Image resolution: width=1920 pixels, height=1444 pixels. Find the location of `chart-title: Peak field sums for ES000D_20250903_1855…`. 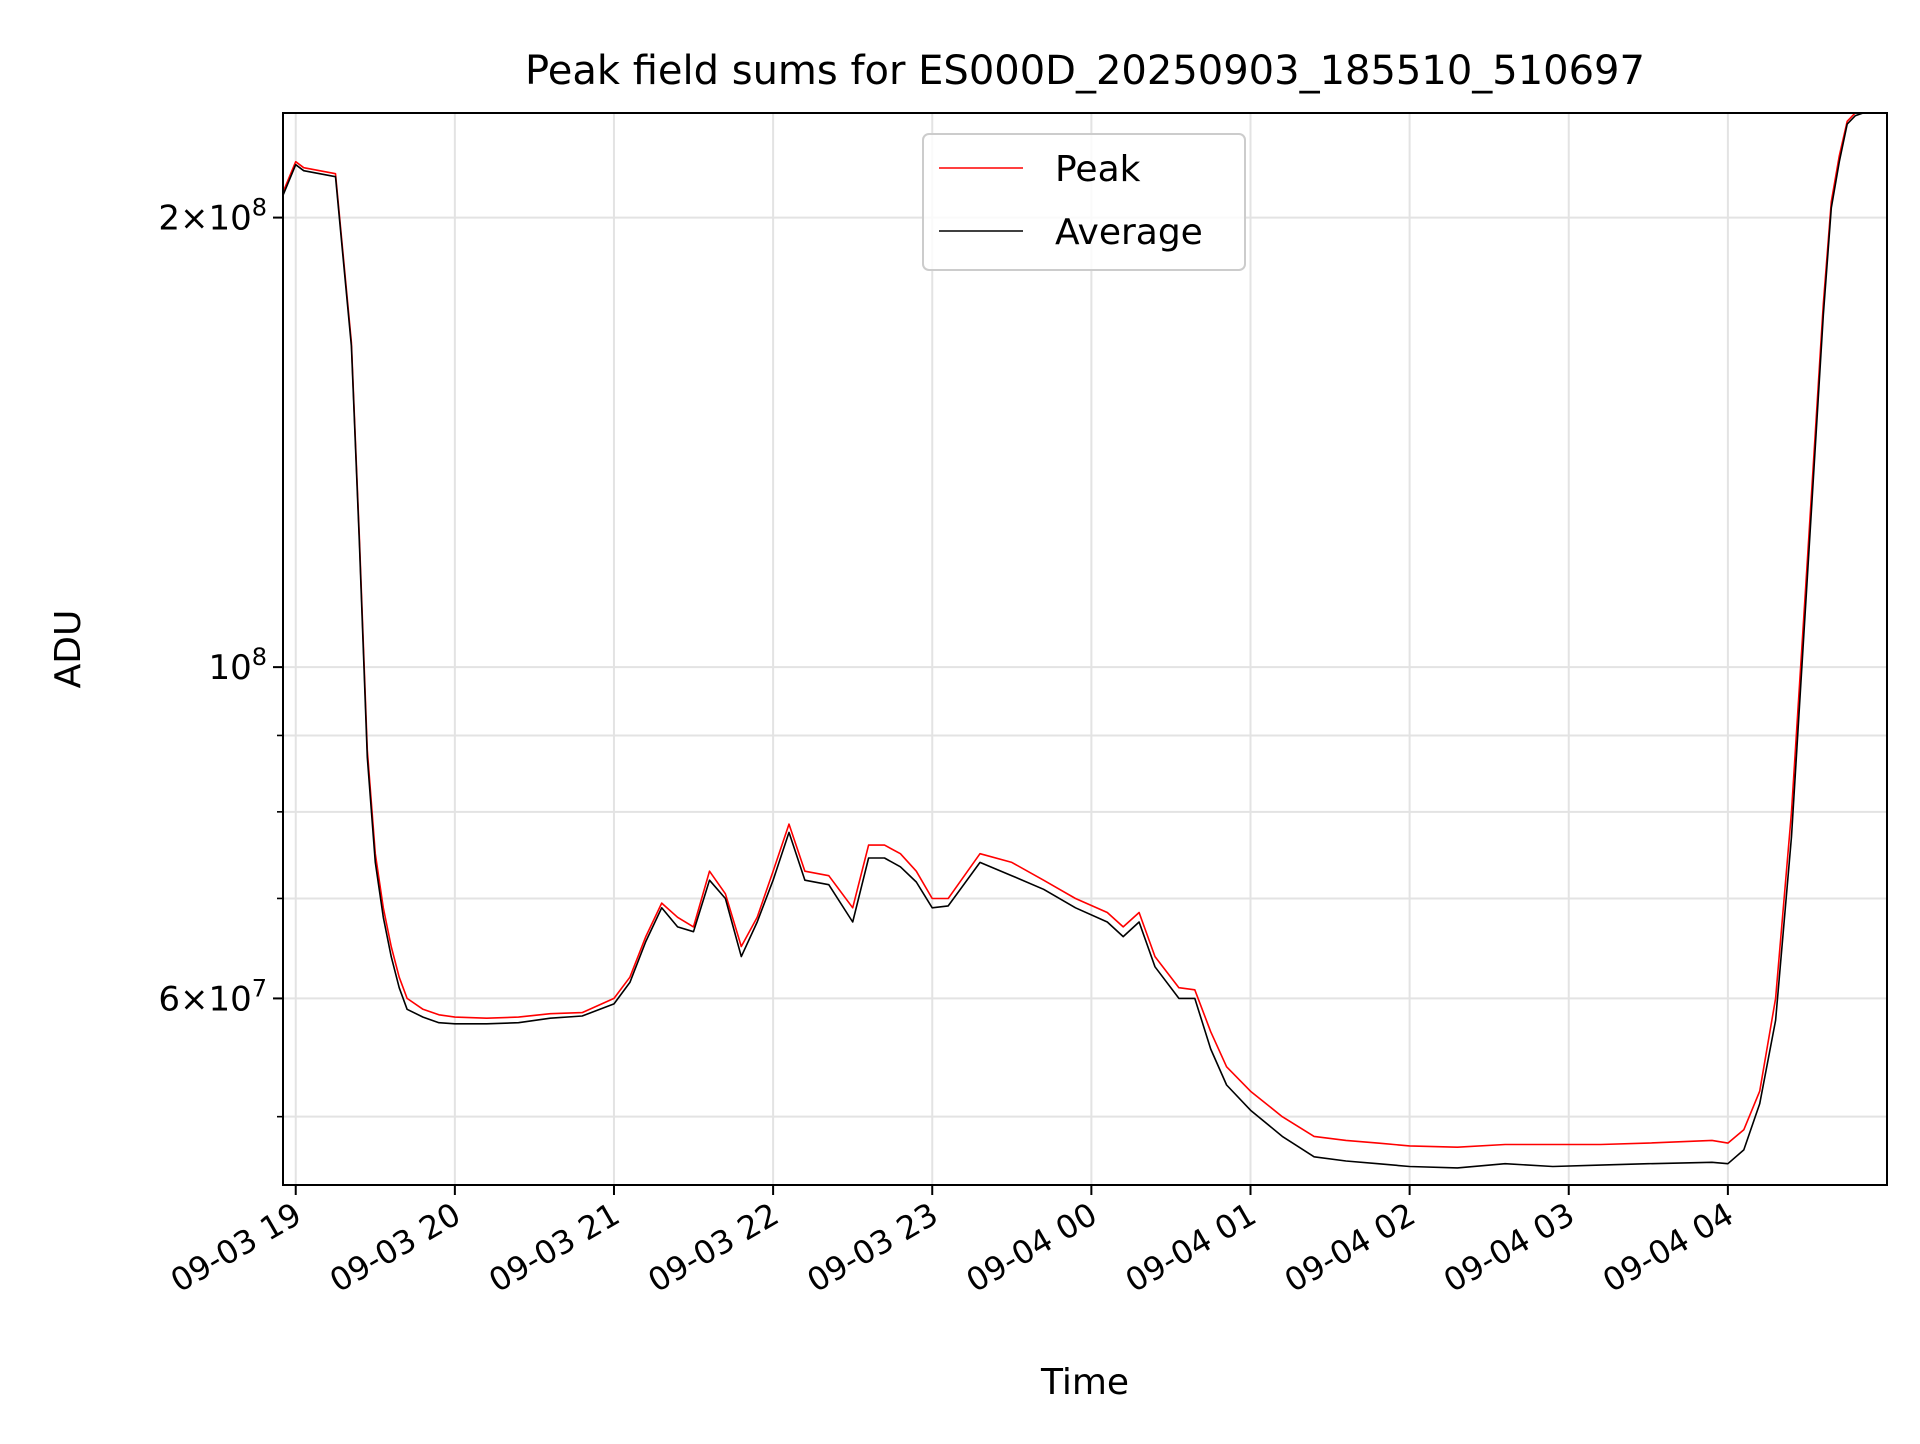

chart-title: Peak field sums for ES000D_20250903_1855… is located at coordinates (1085, 71).